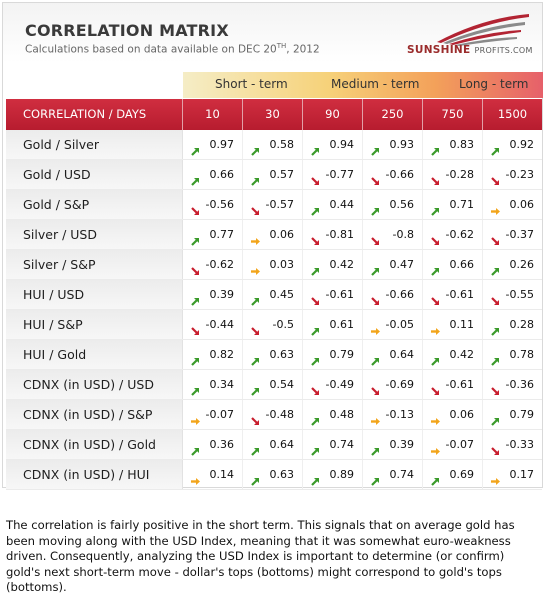 This screenshot has width=547, height=593. Describe the element at coordinates (512, 414) in the screenshot. I see `correlation-cell: 0.79` at that location.